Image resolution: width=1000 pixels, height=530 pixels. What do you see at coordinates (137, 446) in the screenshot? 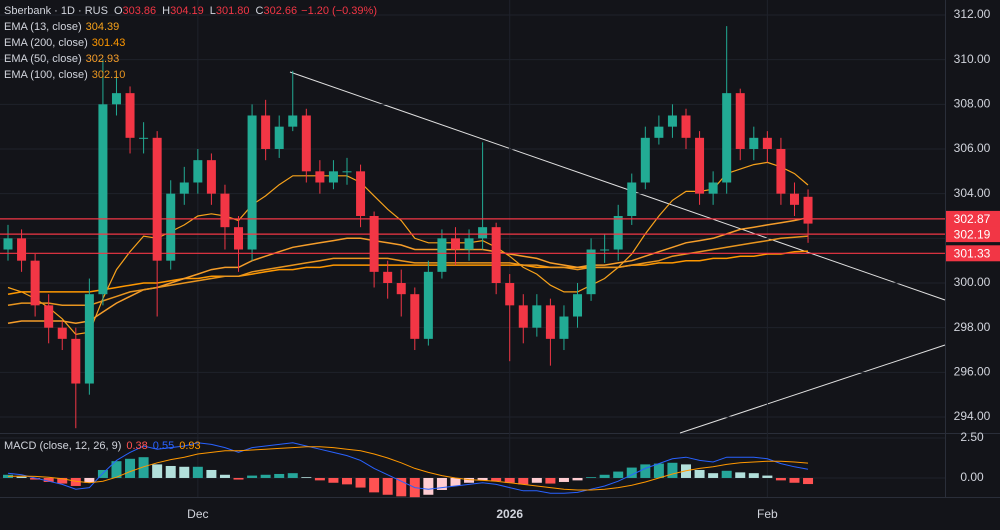
I see `legend-value: 0.38` at bounding box center [137, 446].